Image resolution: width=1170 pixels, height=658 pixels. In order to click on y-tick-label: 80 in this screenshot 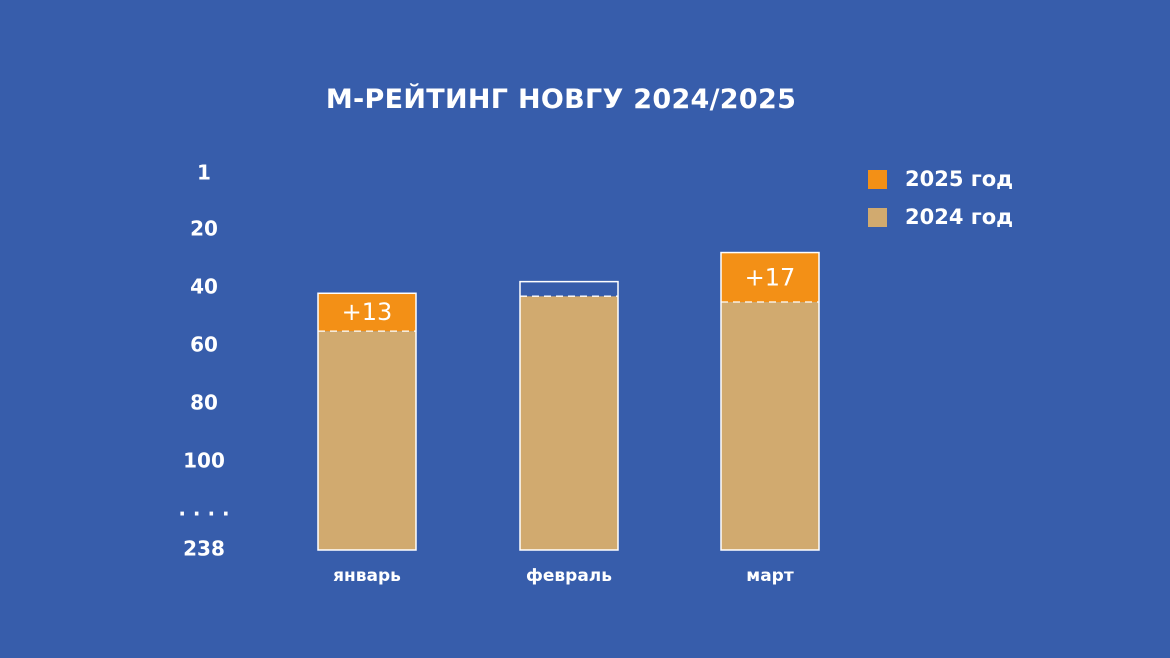, I will do `click(204, 403)`.